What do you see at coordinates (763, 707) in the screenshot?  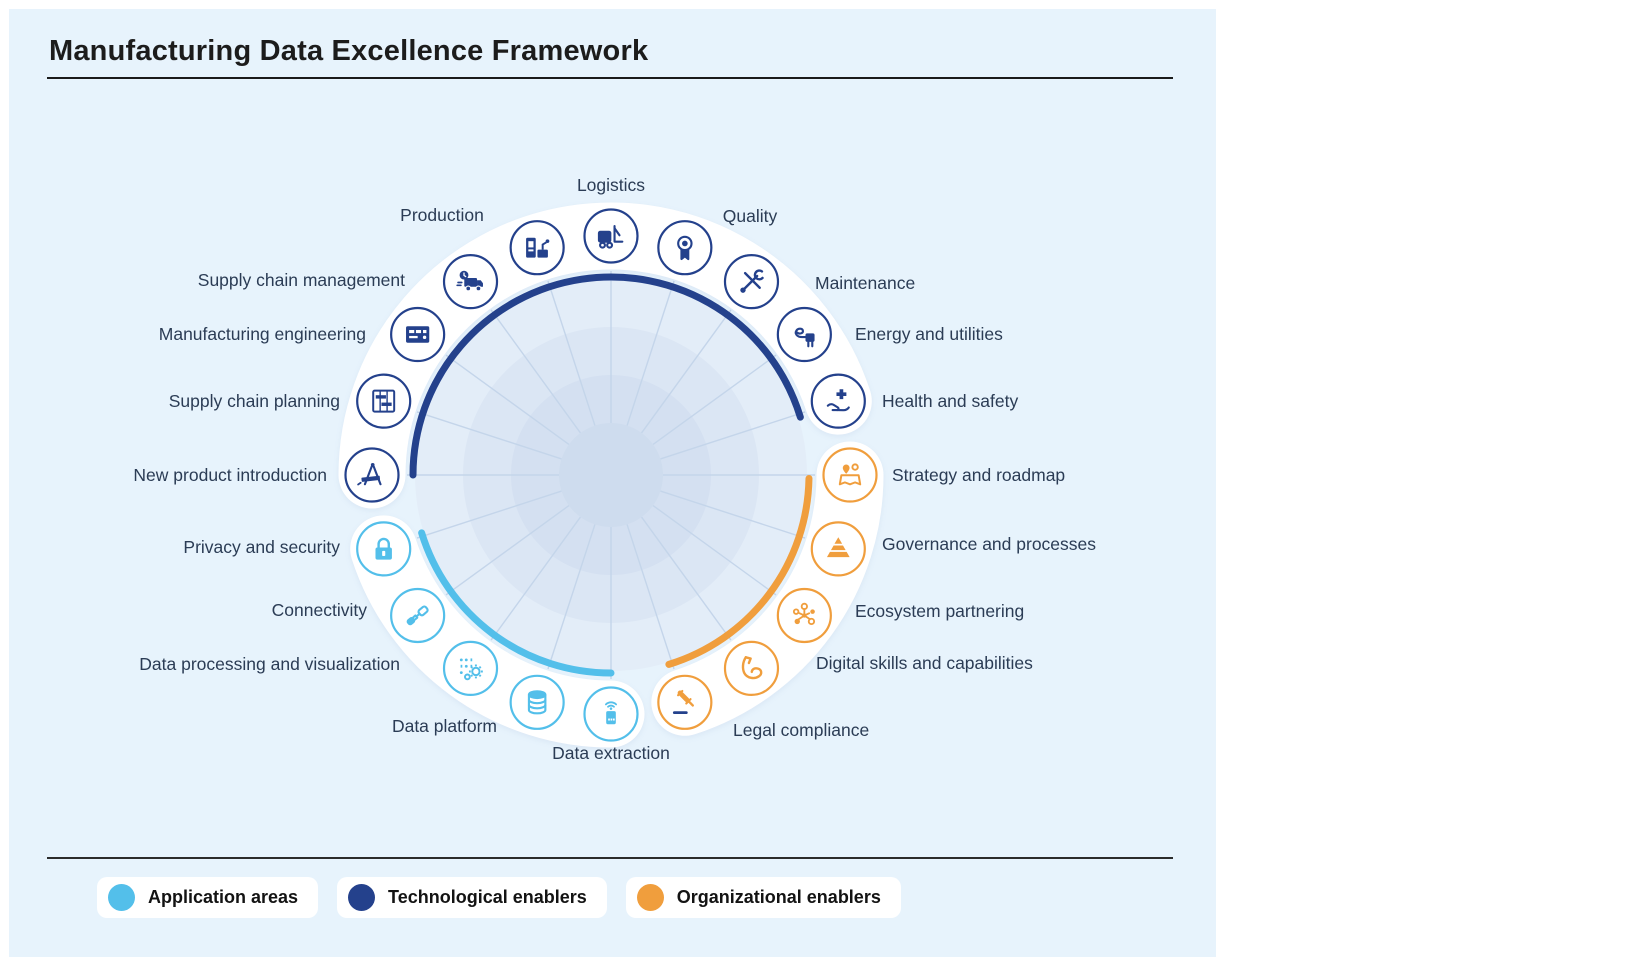 I see `wheel-item-legal-compliance: Legal compliance` at bounding box center [763, 707].